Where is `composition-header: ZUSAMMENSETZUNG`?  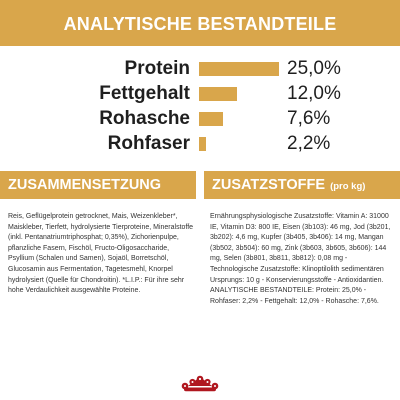
composition-header: ZUSAMMENSETZUNG is located at coordinates (98, 185).